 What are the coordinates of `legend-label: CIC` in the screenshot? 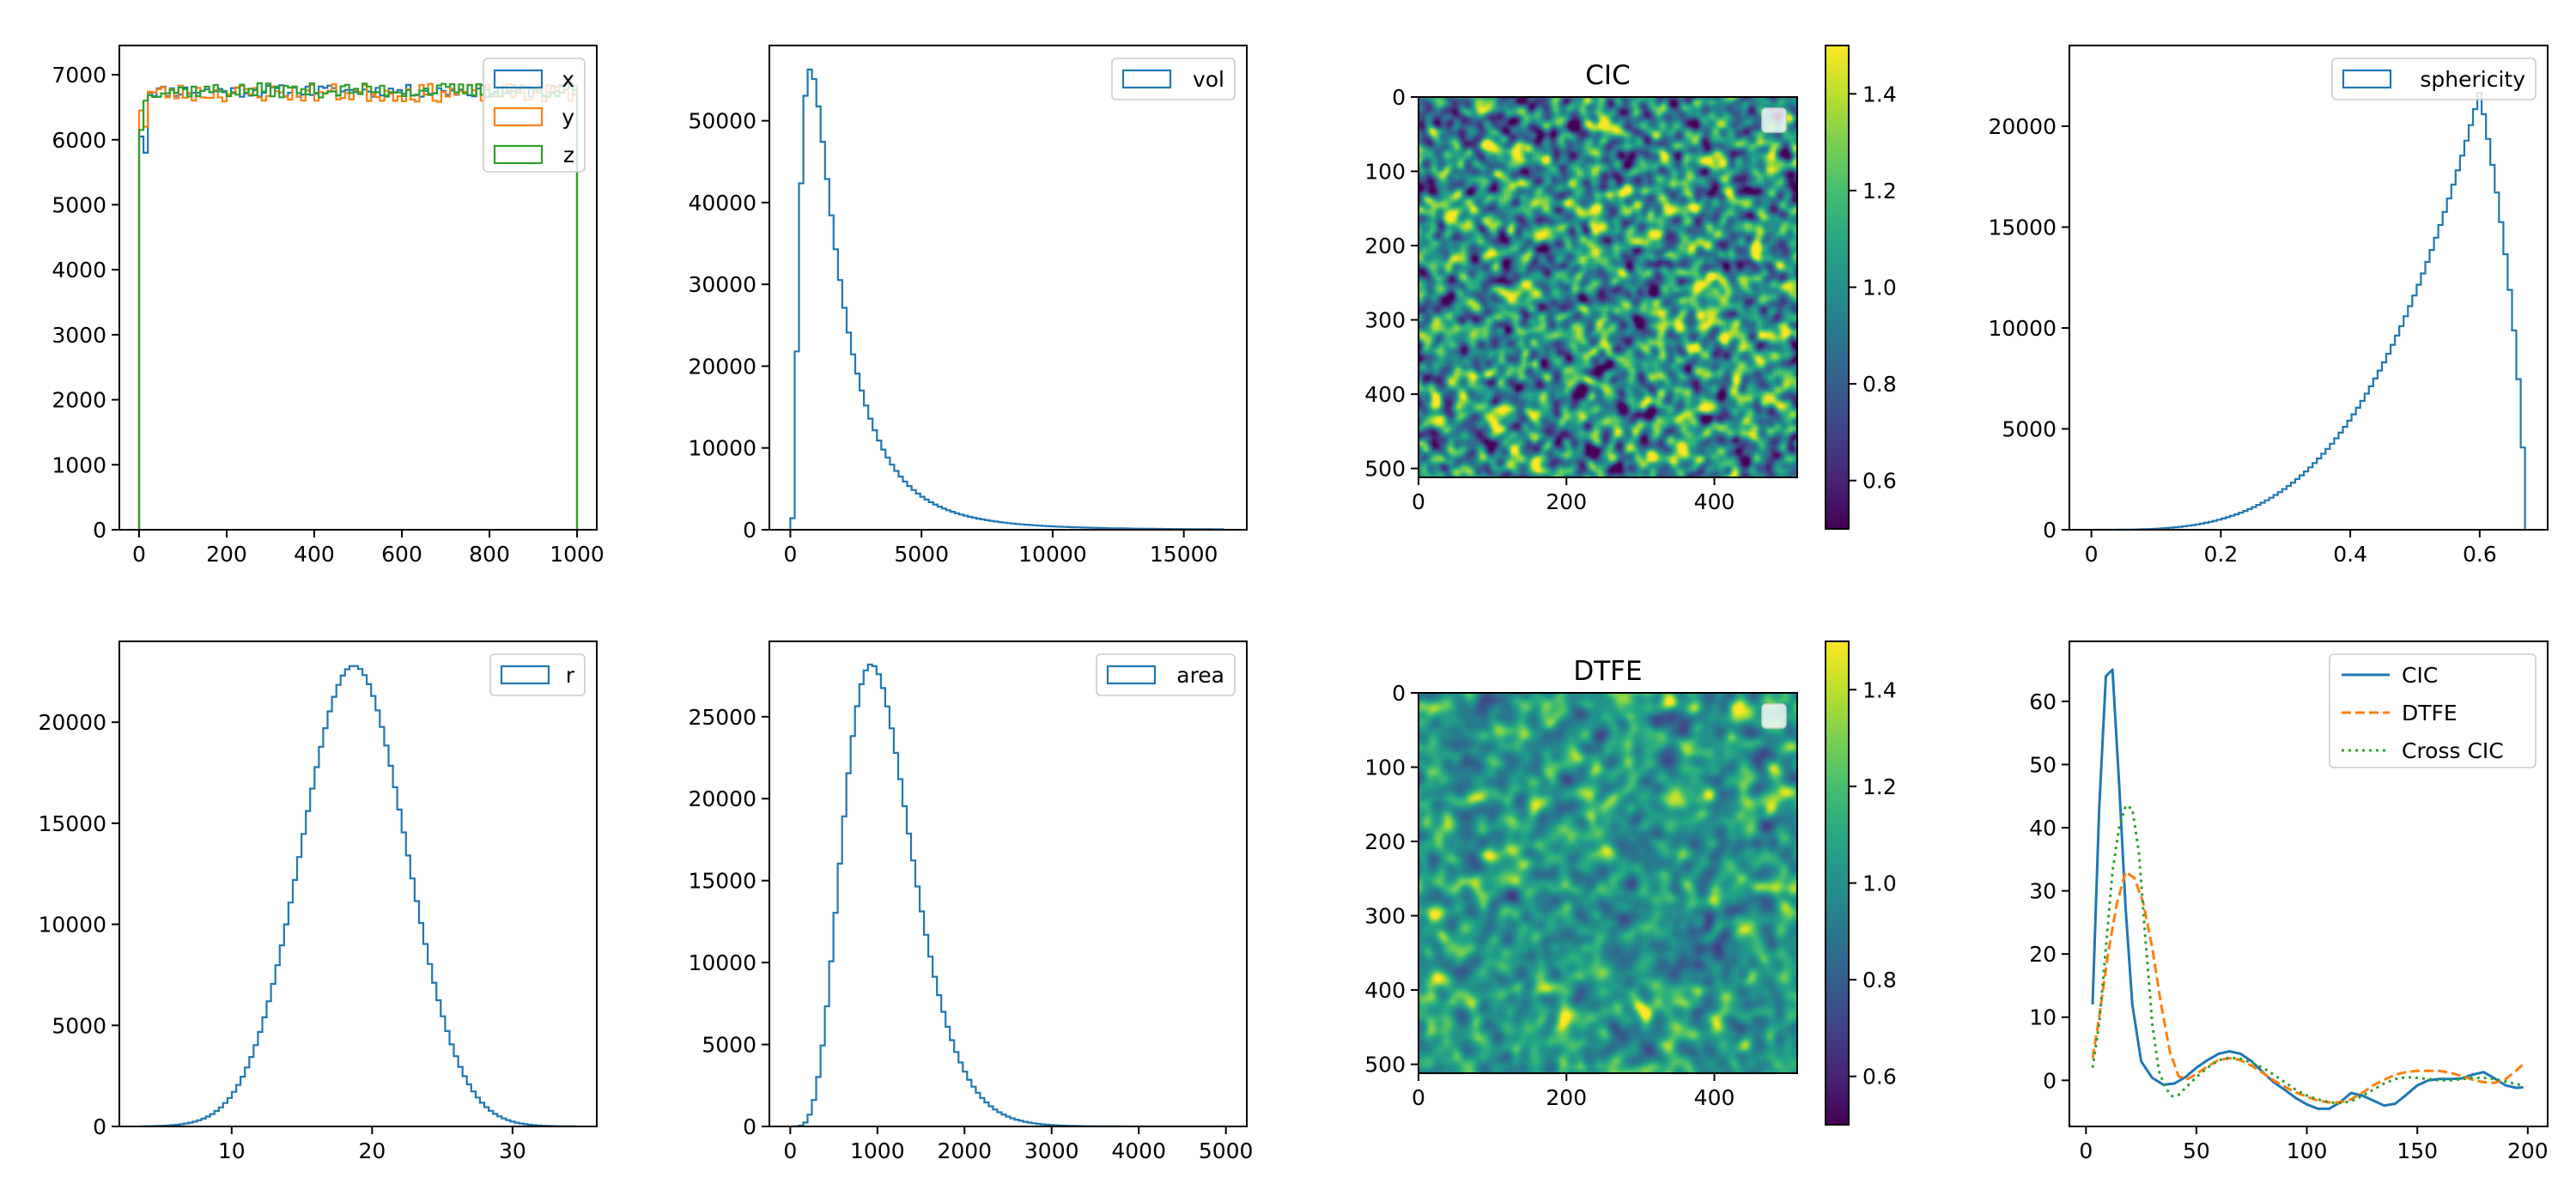 It's located at (2420, 675).